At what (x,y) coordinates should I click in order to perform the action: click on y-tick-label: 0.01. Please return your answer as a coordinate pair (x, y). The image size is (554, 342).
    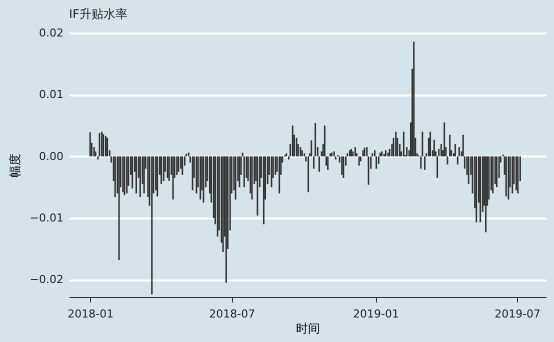
    Looking at the image, I should click on (51, 95).